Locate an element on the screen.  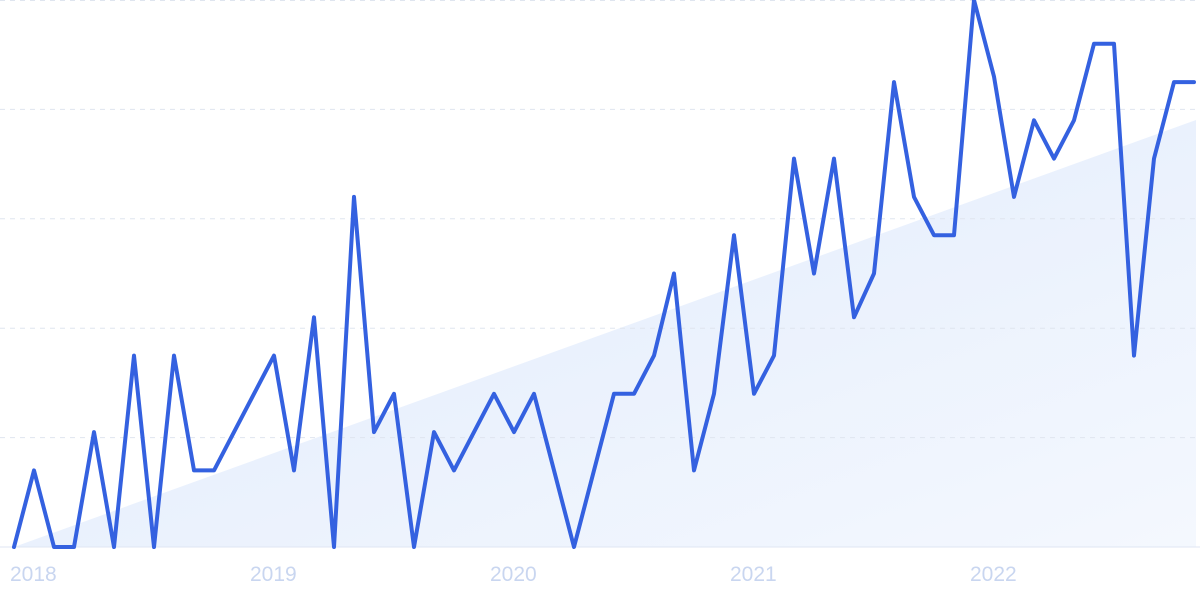
x-tick-label: 2021 is located at coordinates (753, 574).